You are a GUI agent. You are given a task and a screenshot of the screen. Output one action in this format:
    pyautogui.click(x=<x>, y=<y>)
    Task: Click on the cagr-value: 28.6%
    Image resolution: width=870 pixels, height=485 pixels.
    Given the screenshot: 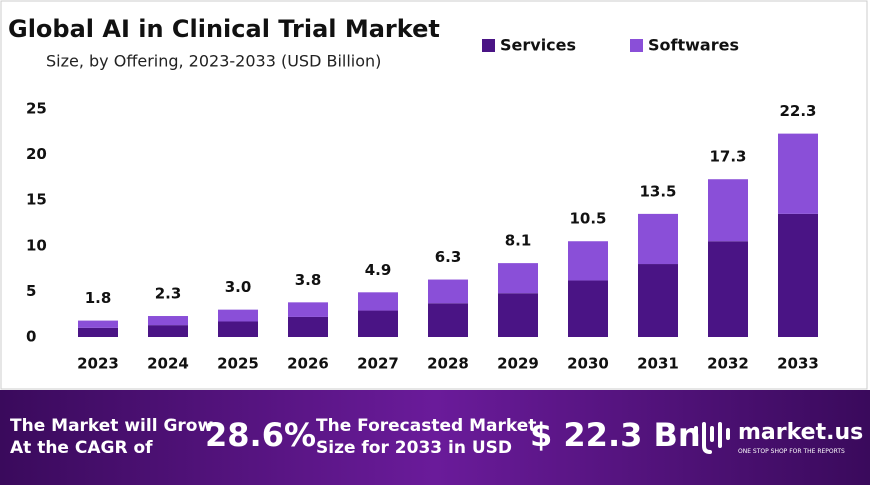 What is the action you would take?
    pyautogui.click(x=261, y=435)
    